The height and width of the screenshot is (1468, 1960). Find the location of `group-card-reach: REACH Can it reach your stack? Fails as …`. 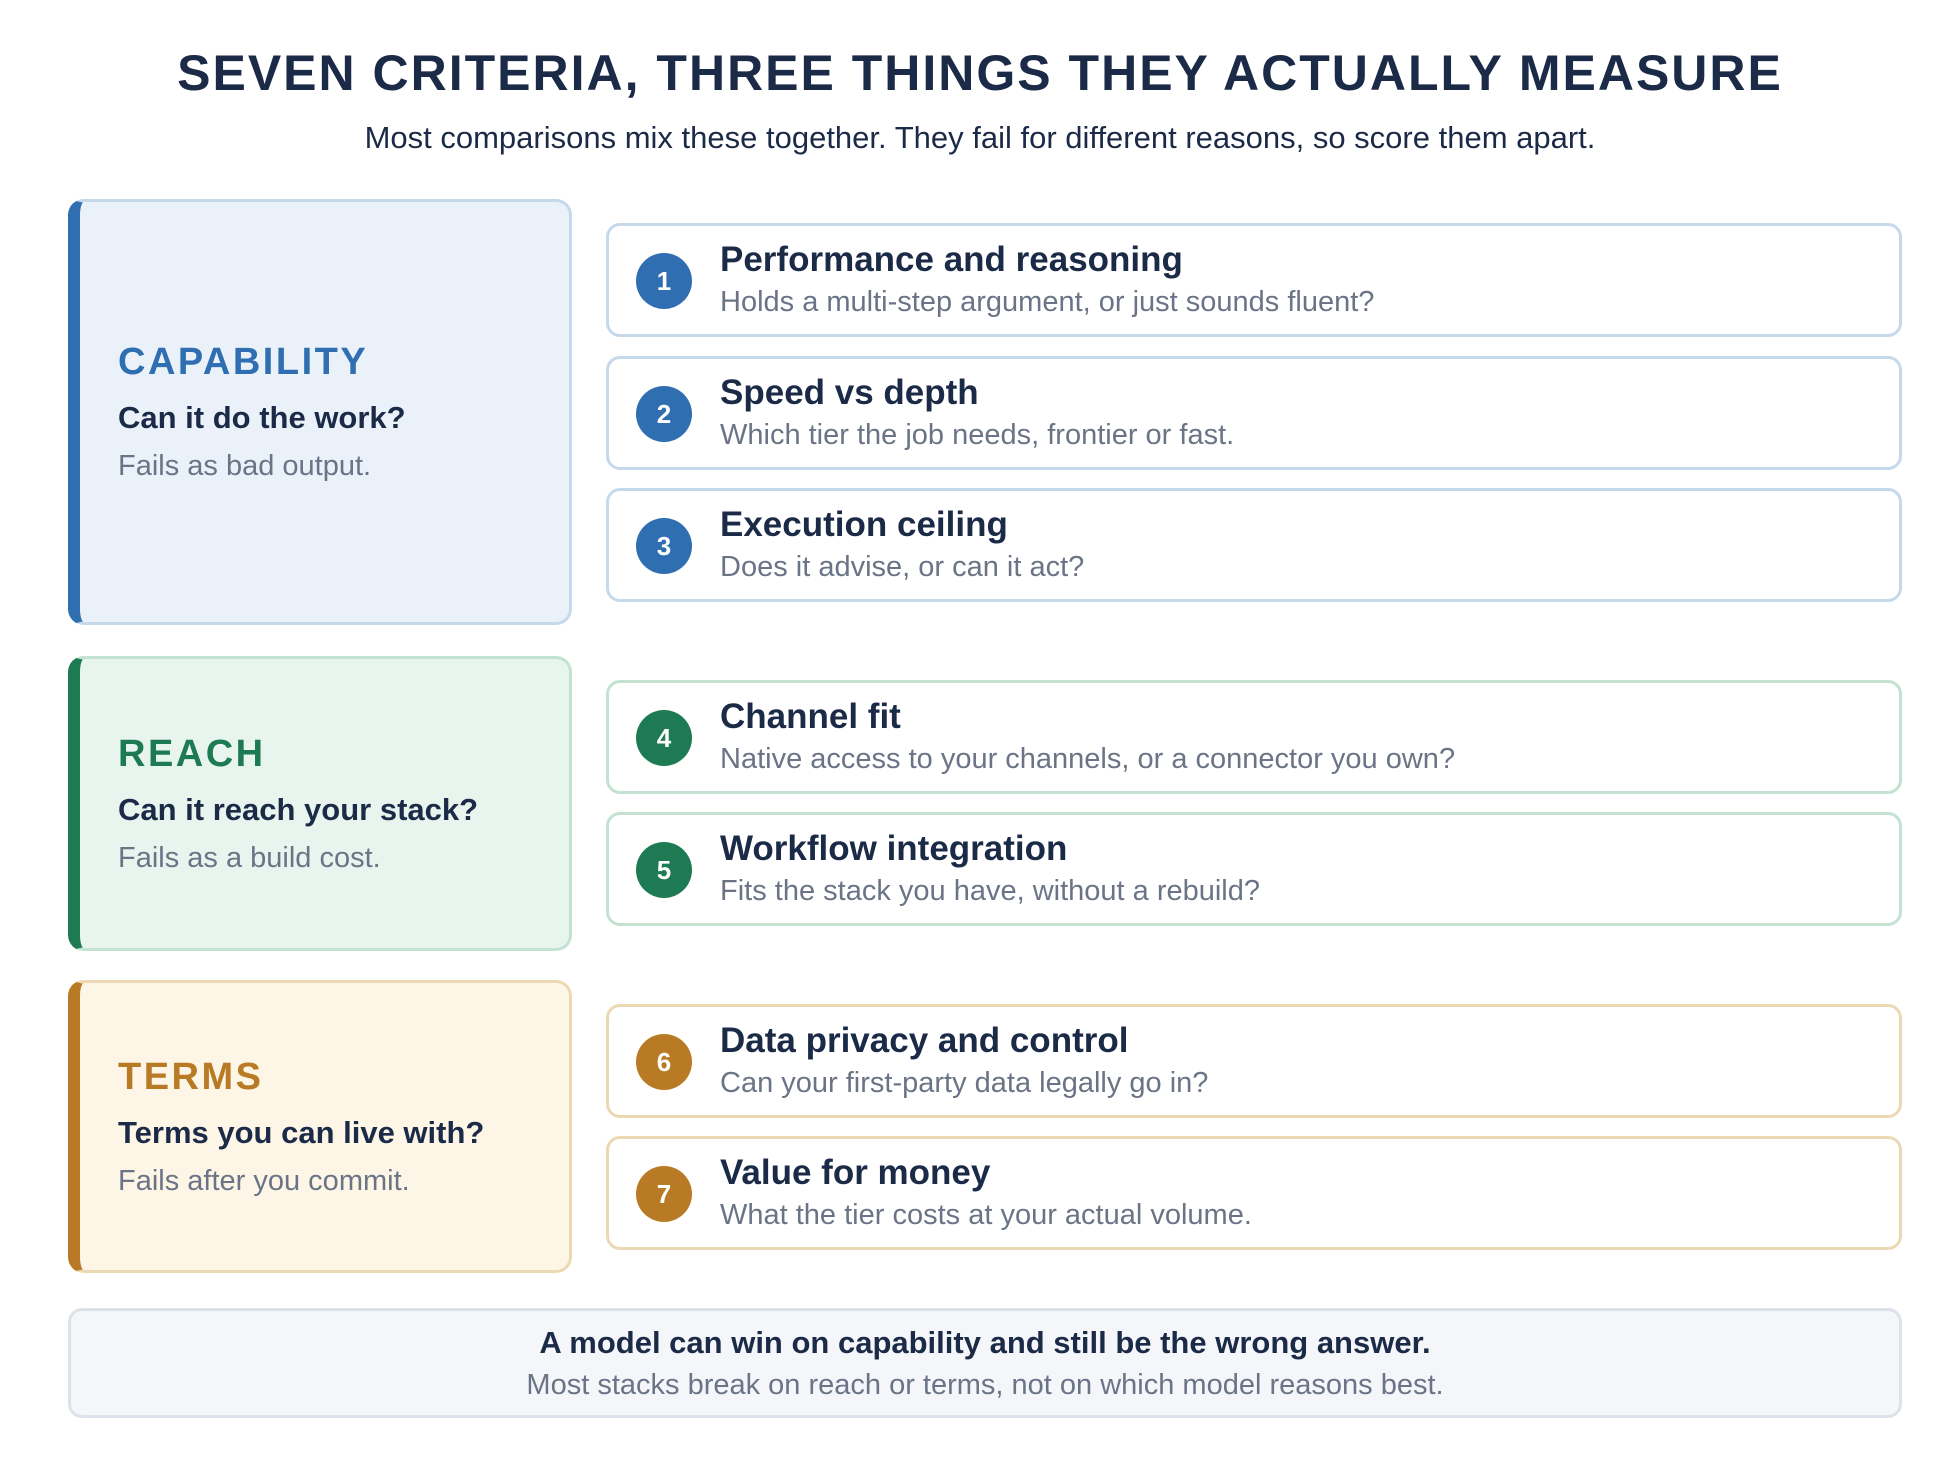

group-card-reach: REACH Can it reach your stack? Fails as … is located at coordinates (320, 803).